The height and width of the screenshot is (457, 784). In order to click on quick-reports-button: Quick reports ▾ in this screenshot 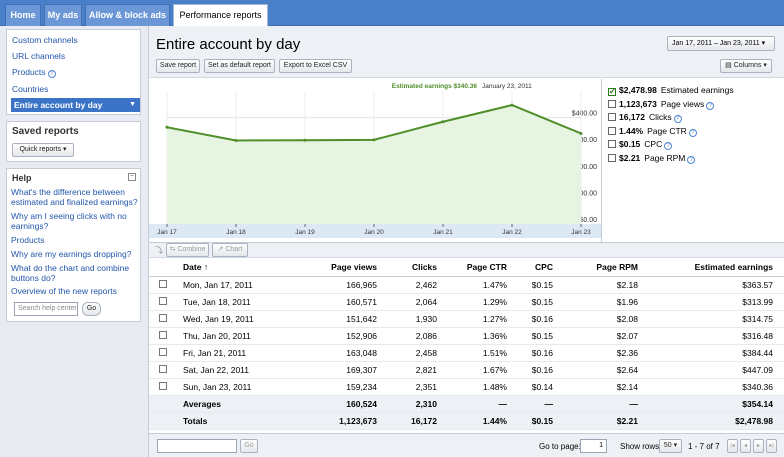, I will do `click(43, 150)`.